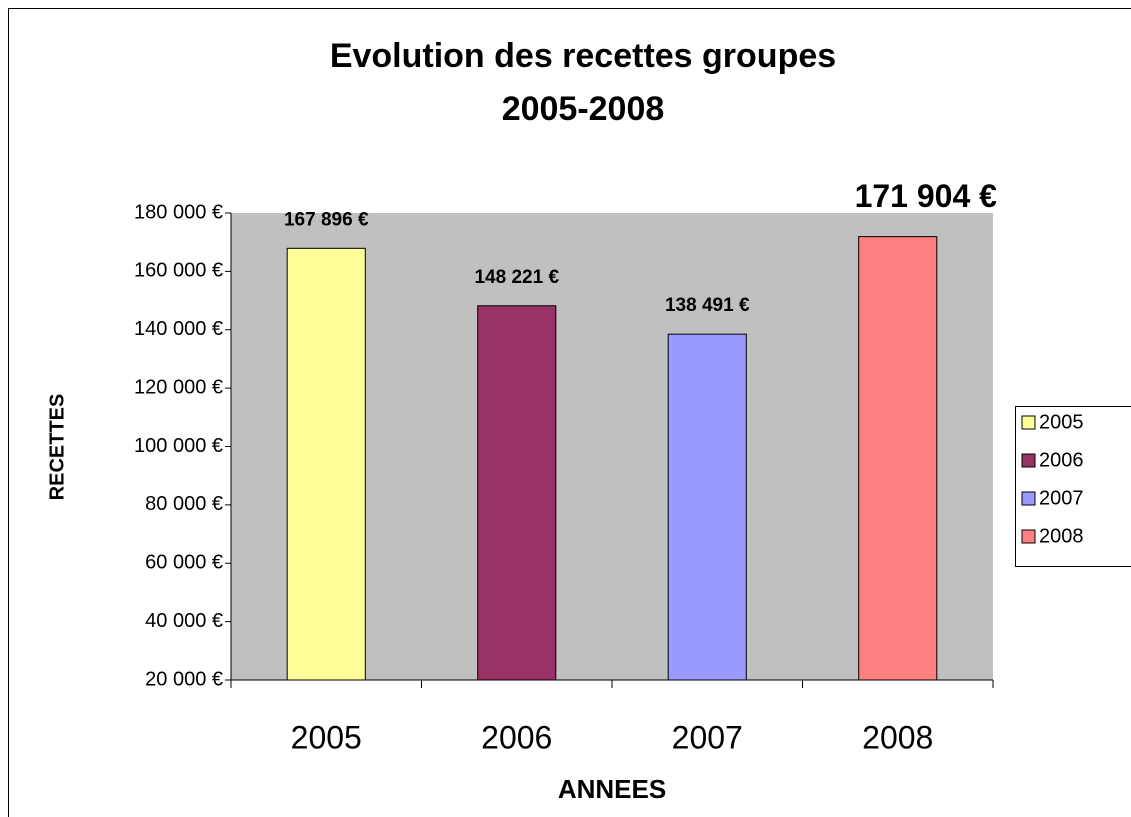 Image resolution: width=1131 pixels, height=817 pixels. What do you see at coordinates (707, 737) in the screenshot?
I see `x-tick-label: 2007` at bounding box center [707, 737].